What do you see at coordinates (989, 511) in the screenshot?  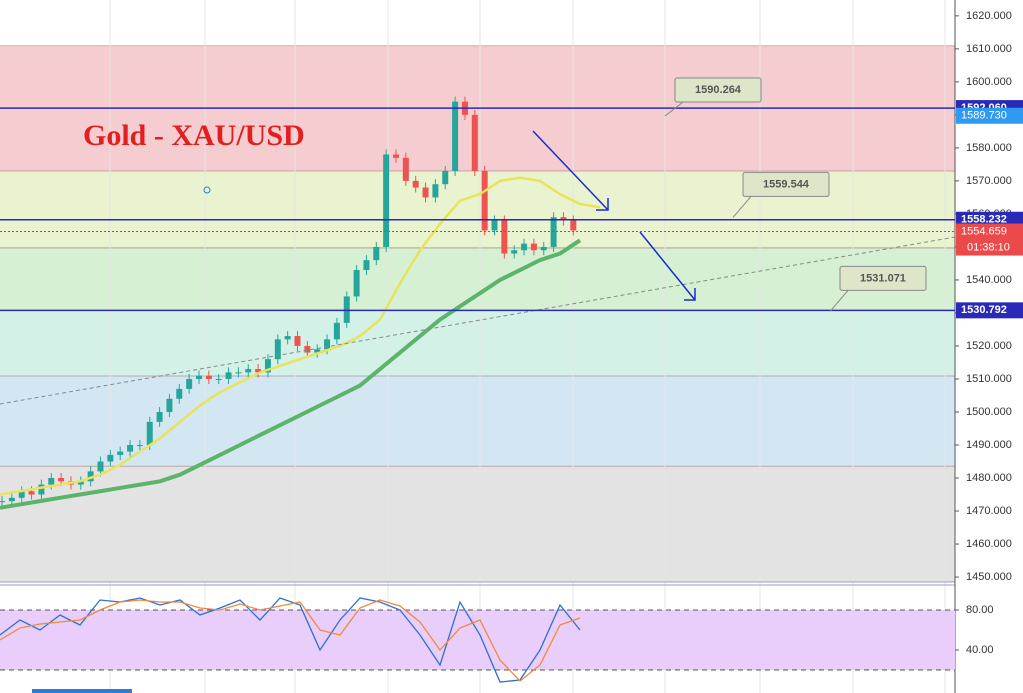 I see `y-tick-label: 1470.000` at bounding box center [989, 511].